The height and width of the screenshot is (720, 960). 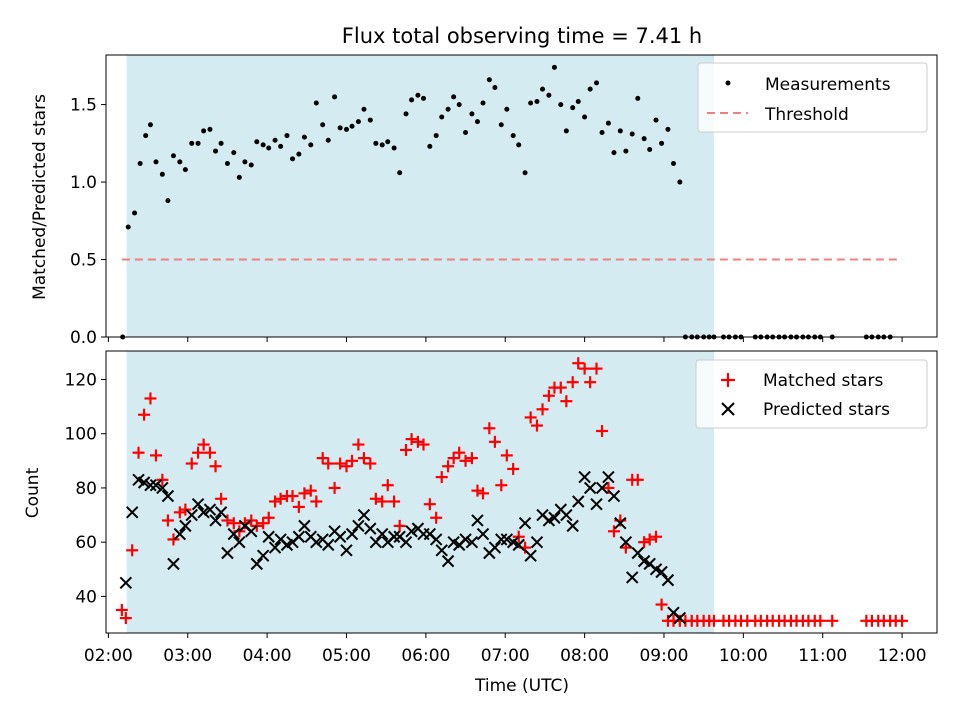 I want to click on bottom-legend-box, so click(x=811, y=394).